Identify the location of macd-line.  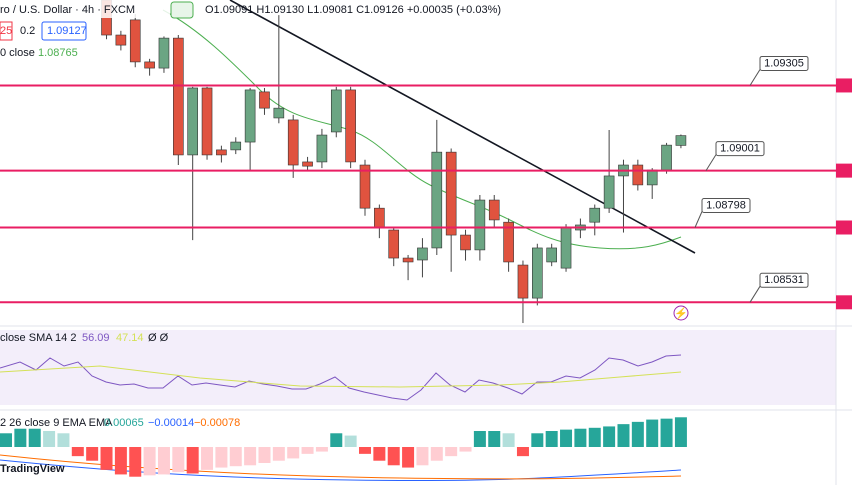
(341, 470).